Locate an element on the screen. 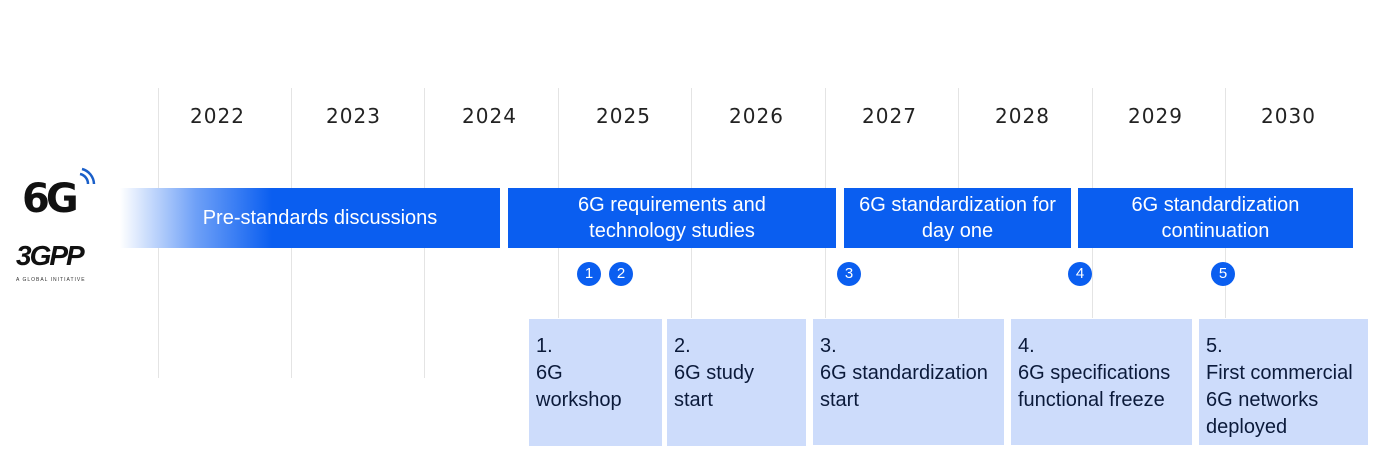 The image size is (1378, 452). milestone-text: workshop is located at coordinates (579, 400).